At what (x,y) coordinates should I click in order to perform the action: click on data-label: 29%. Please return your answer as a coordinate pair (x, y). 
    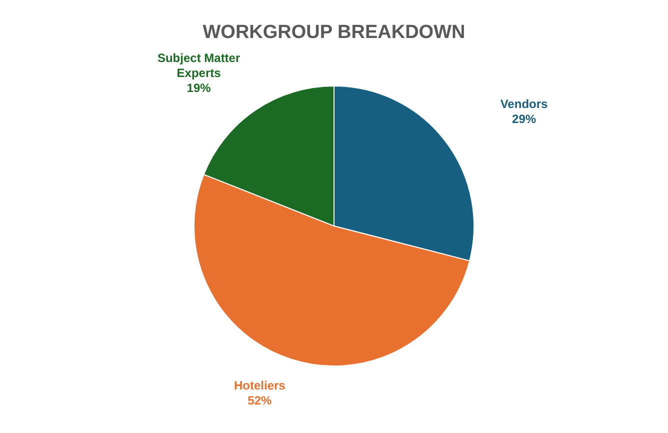
    Looking at the image, I should click on (524, 119).